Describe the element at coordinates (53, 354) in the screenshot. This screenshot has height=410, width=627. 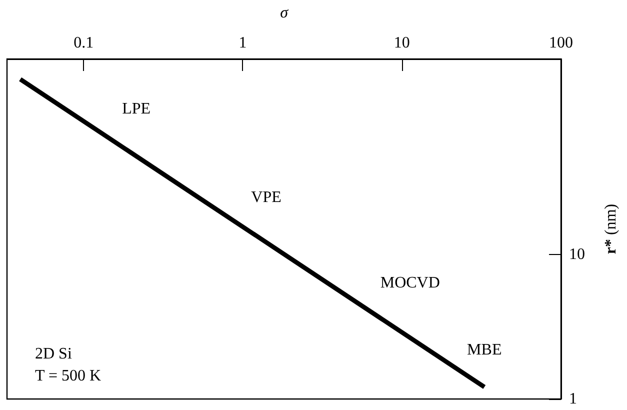
I see `annotation: 2D Si` at that location.